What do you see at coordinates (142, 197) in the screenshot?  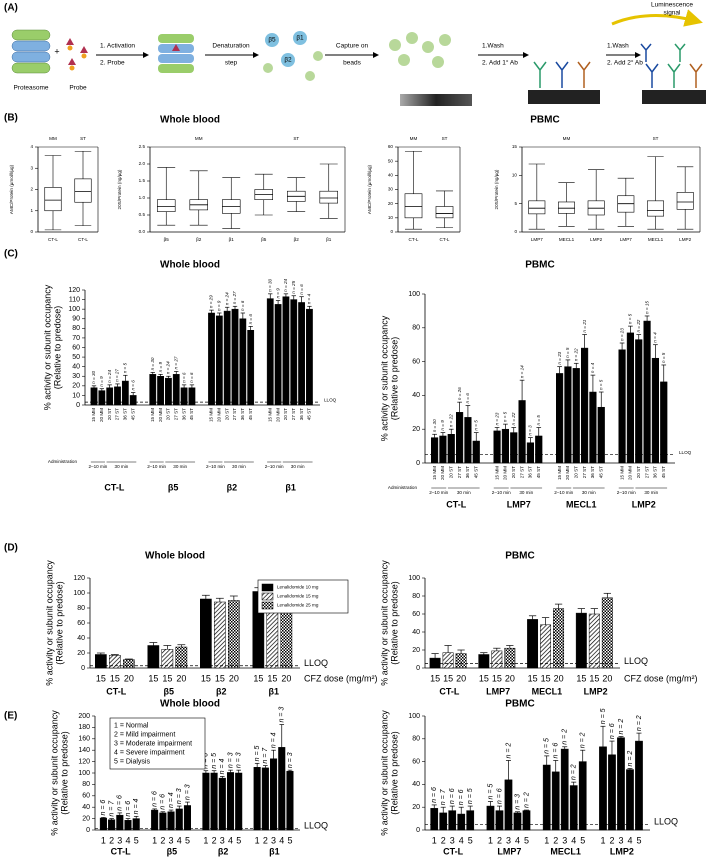 I see `y-tick-label: 1.0` at bounding box center [142, 197].